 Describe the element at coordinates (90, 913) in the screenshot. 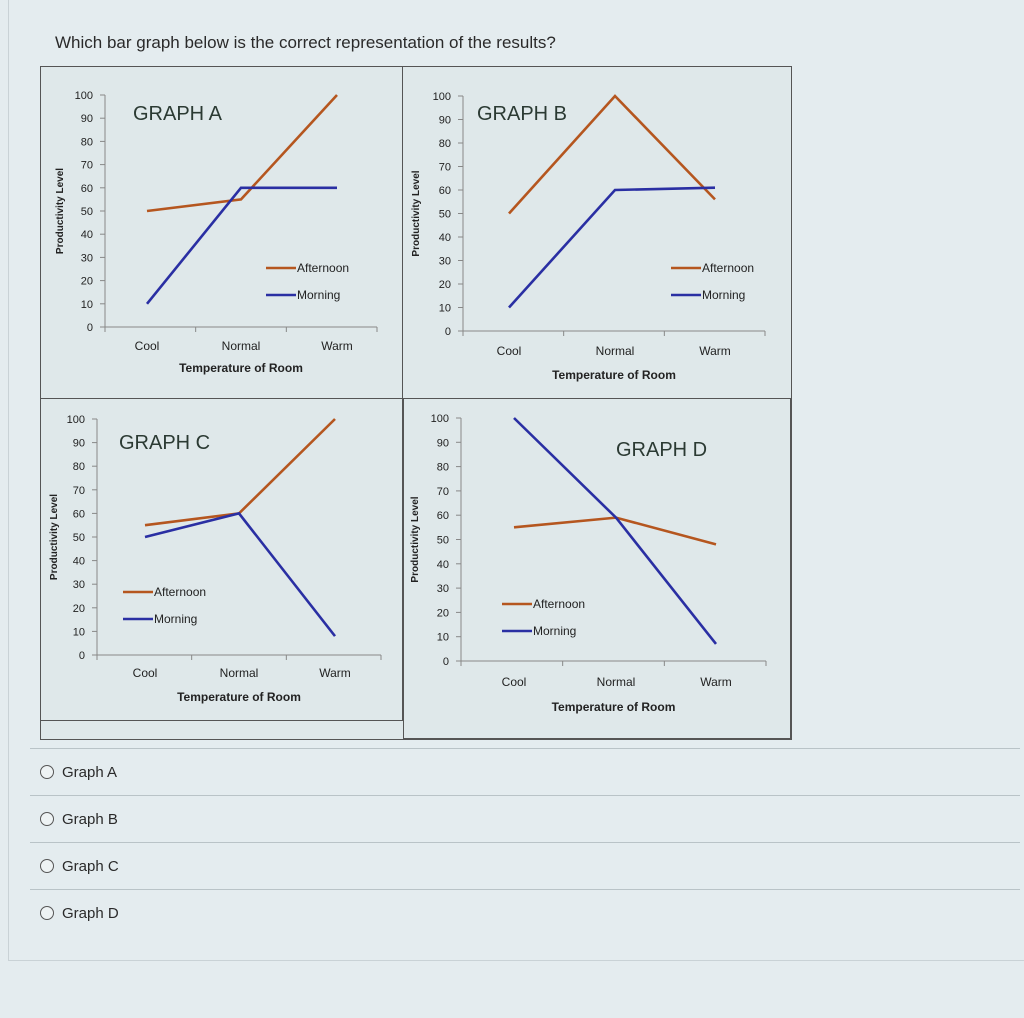

I see `option-label: Graph D` at that location.